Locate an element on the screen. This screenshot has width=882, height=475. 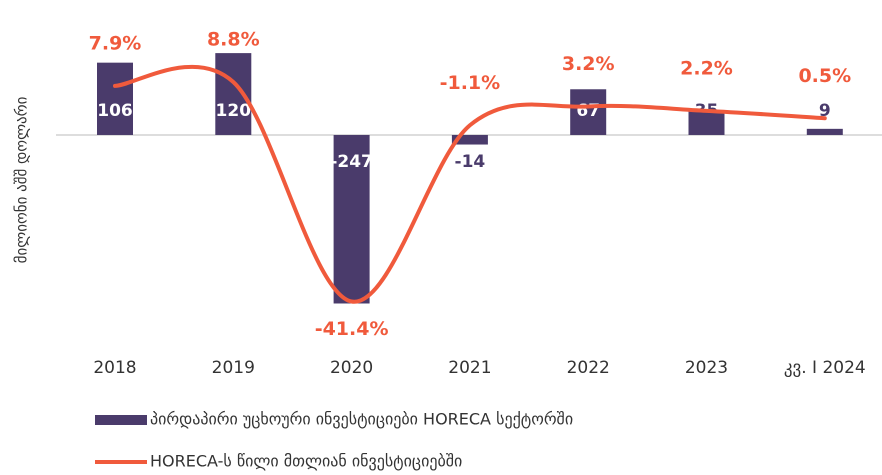
line-value-label: -1.1% is located at coordinates (470, 83).